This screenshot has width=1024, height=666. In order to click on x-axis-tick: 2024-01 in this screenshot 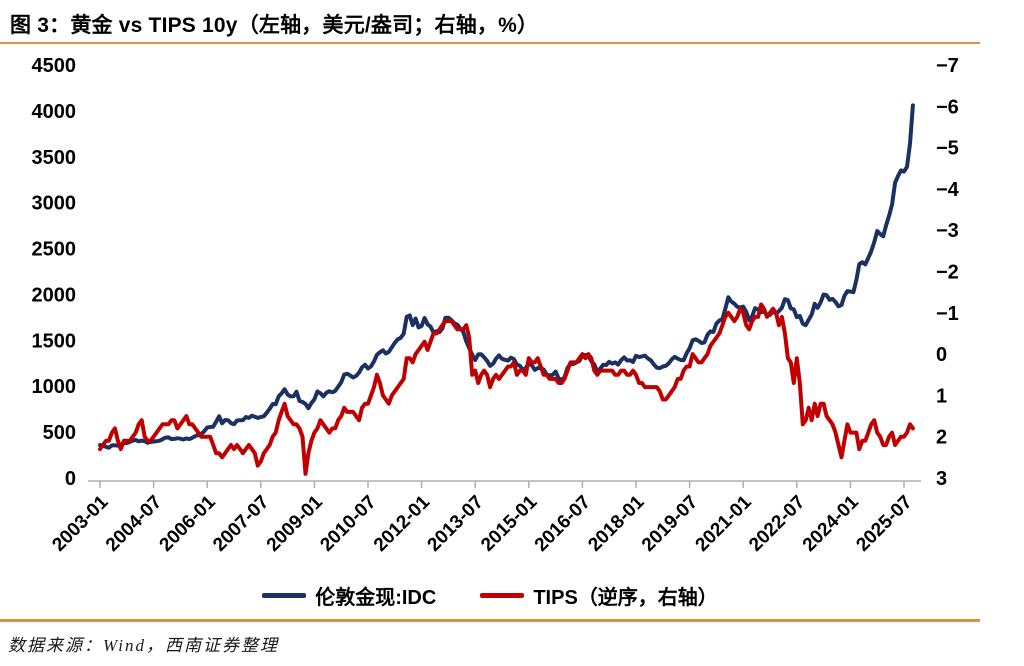, I will do `click(831, 523)`.